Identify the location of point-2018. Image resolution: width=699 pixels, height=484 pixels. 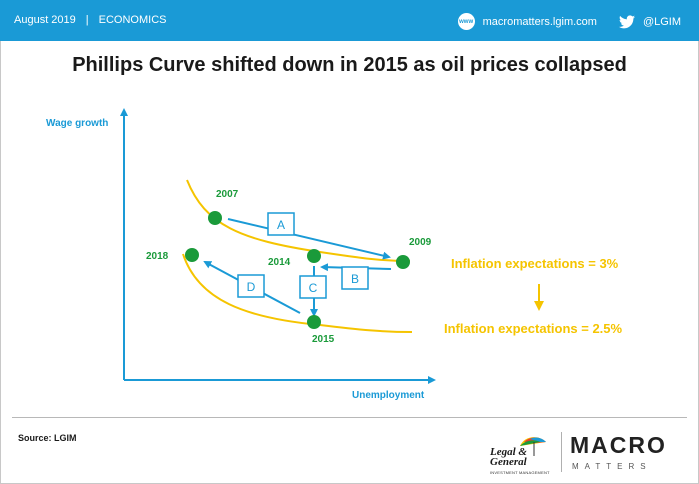
(192, 255).